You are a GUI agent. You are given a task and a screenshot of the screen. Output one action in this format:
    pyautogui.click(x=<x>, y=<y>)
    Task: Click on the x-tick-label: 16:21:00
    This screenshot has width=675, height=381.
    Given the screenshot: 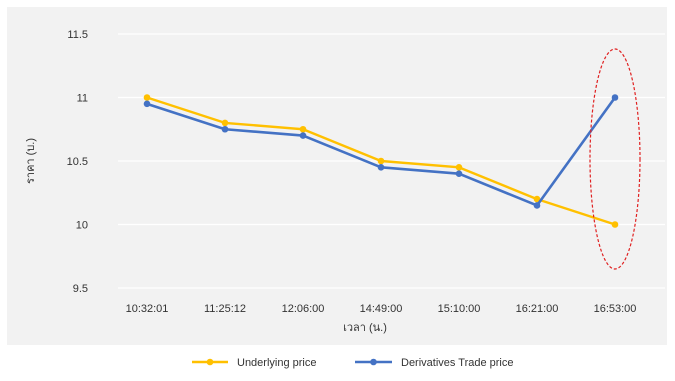 What is the action you would take?
    pyautogui.click(x=537, y=309)
    